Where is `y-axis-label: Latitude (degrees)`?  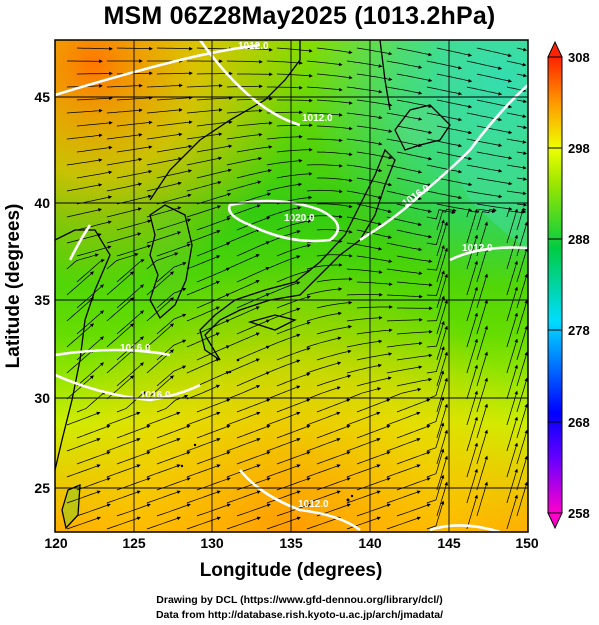
y-axis-label: Latitude (degrees) is located at coordinates (13, 286).